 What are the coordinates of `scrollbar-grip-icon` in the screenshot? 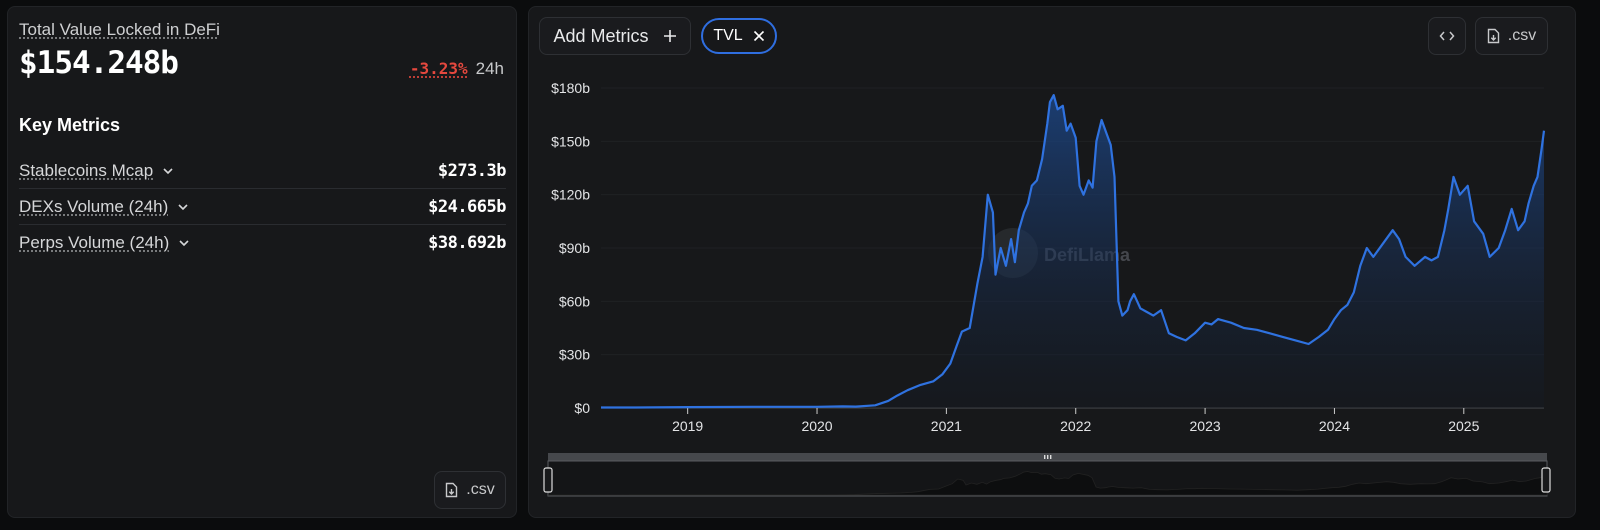 It's located at (1048, 457).